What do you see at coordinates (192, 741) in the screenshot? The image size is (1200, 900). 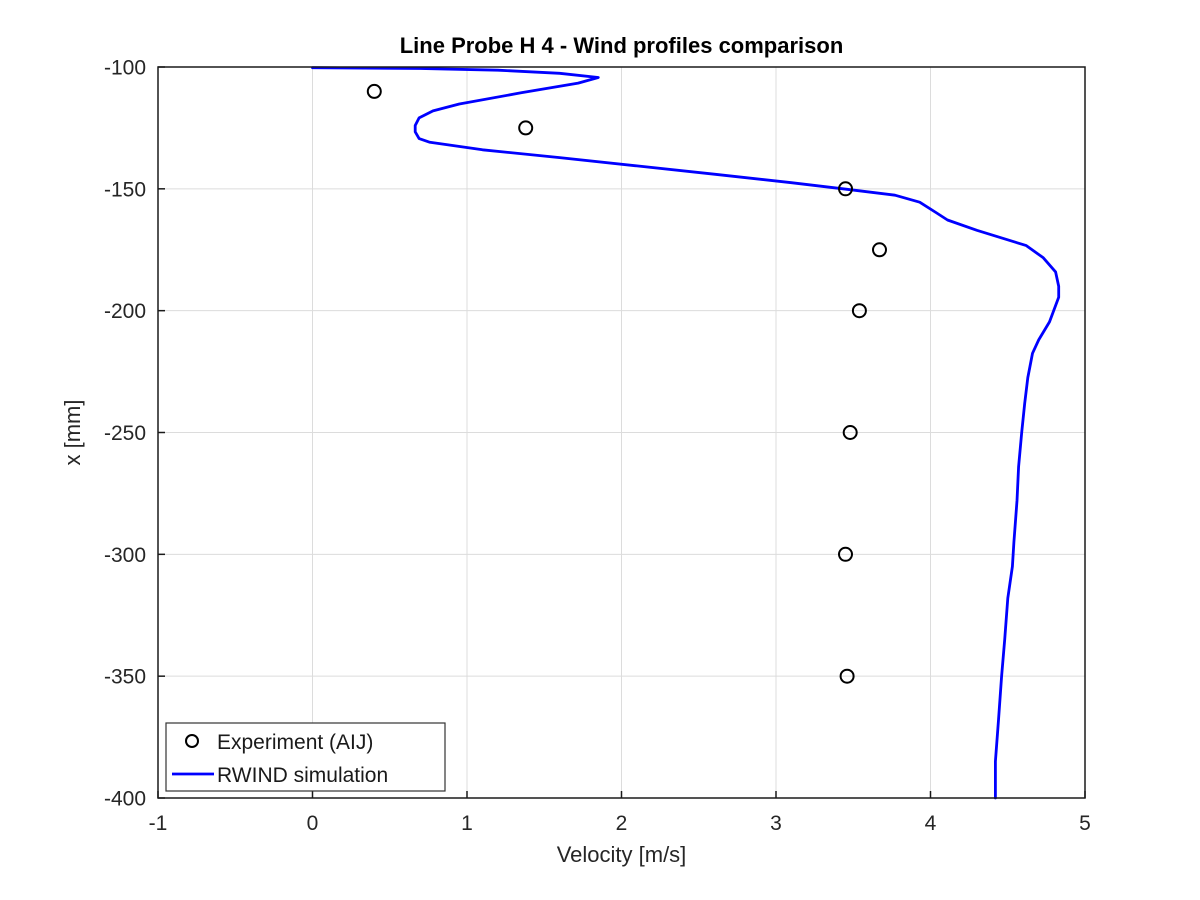 I see `legend-marker-experiment-icon` at bounding box center [192, 741].